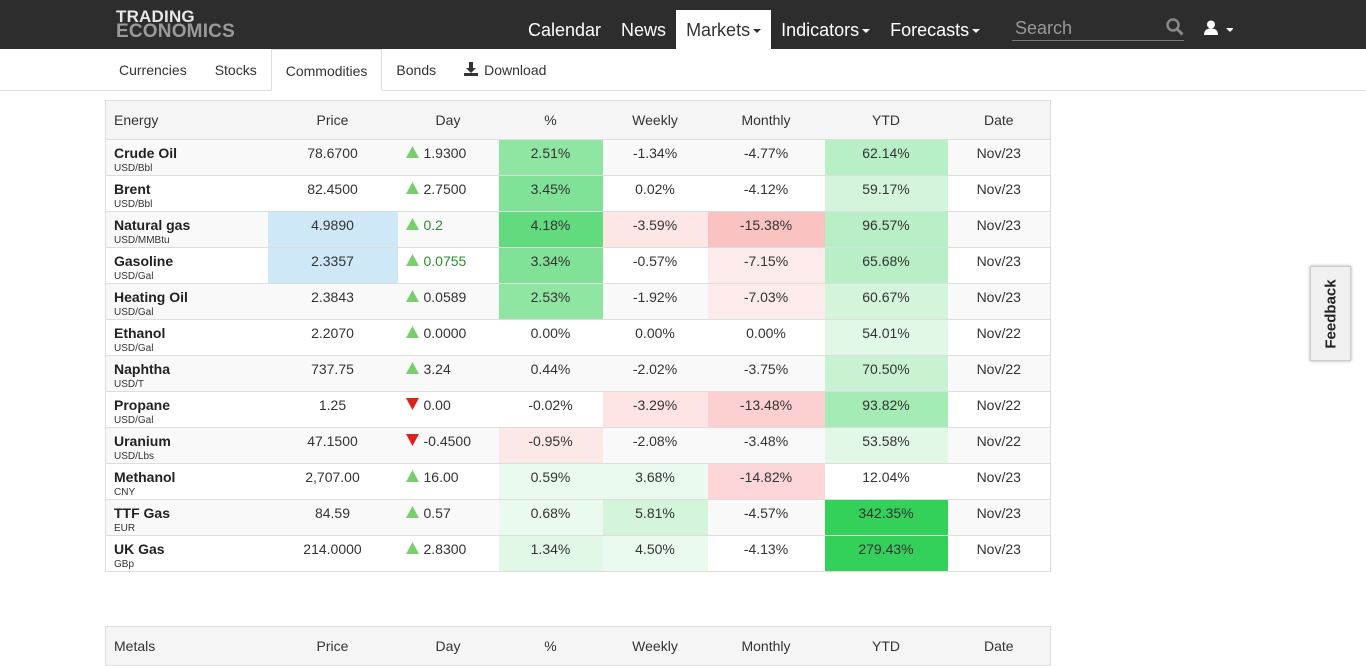 This screenshot has height=666, width=1366. Describe the element at coordinates (448, 229) in the screenshot. I see `value-cell: 0.2` at that location.